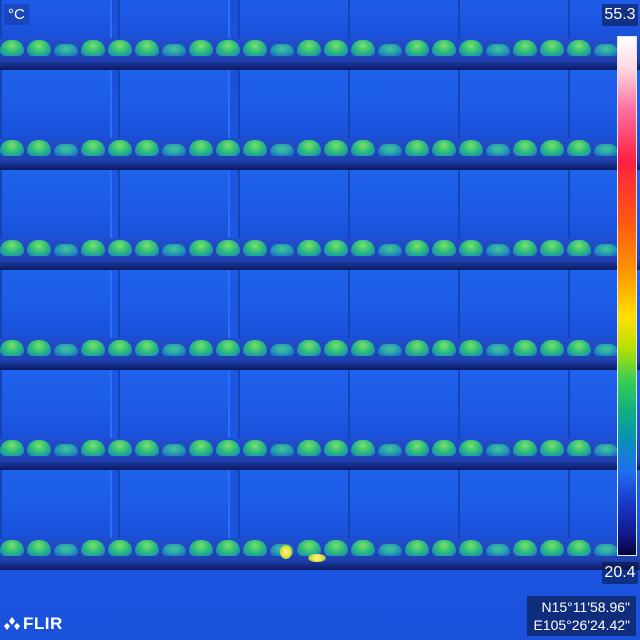 This screenshot has width=640, height=640. What do you see at coordinates (581, 616) in the screenshot?
I see `gps-coordinates: N15°11'58.96" E105°26'24.42"` at bounding box center [581, 616].